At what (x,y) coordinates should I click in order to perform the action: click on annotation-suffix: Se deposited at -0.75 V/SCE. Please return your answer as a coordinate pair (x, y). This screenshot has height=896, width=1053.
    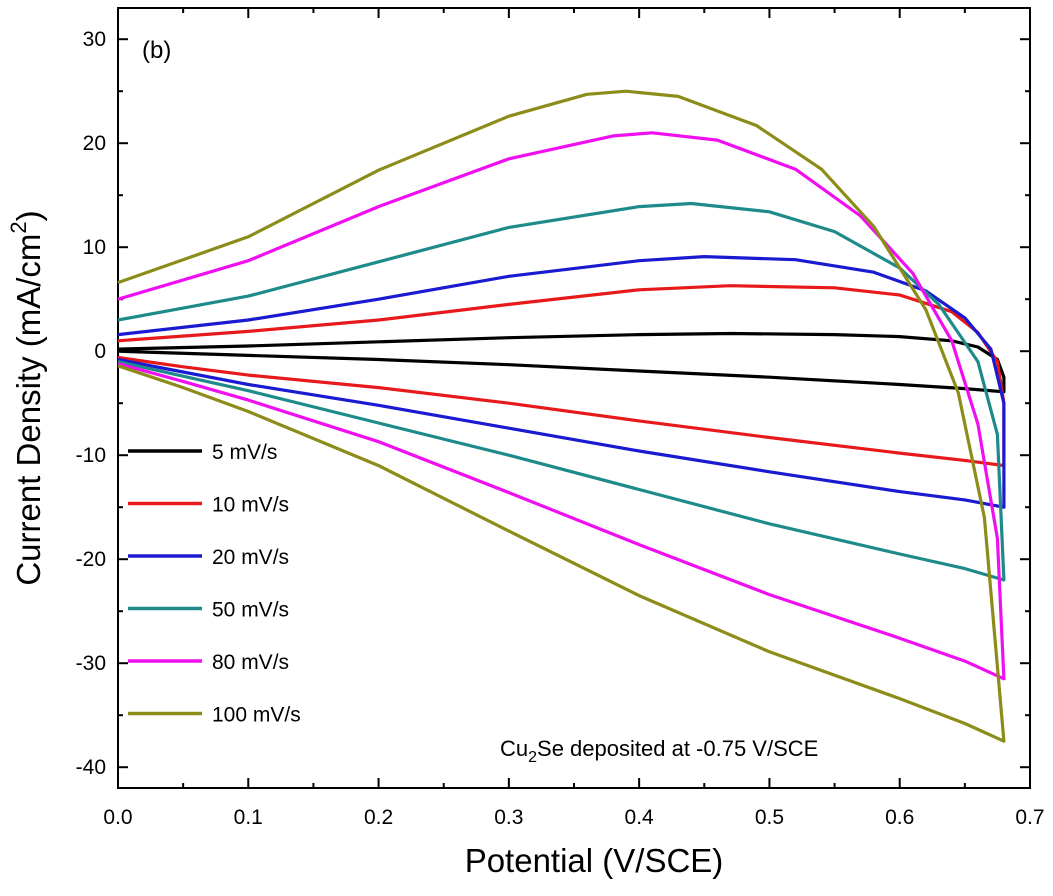
    Looking at the image, I should click on (677, 748).